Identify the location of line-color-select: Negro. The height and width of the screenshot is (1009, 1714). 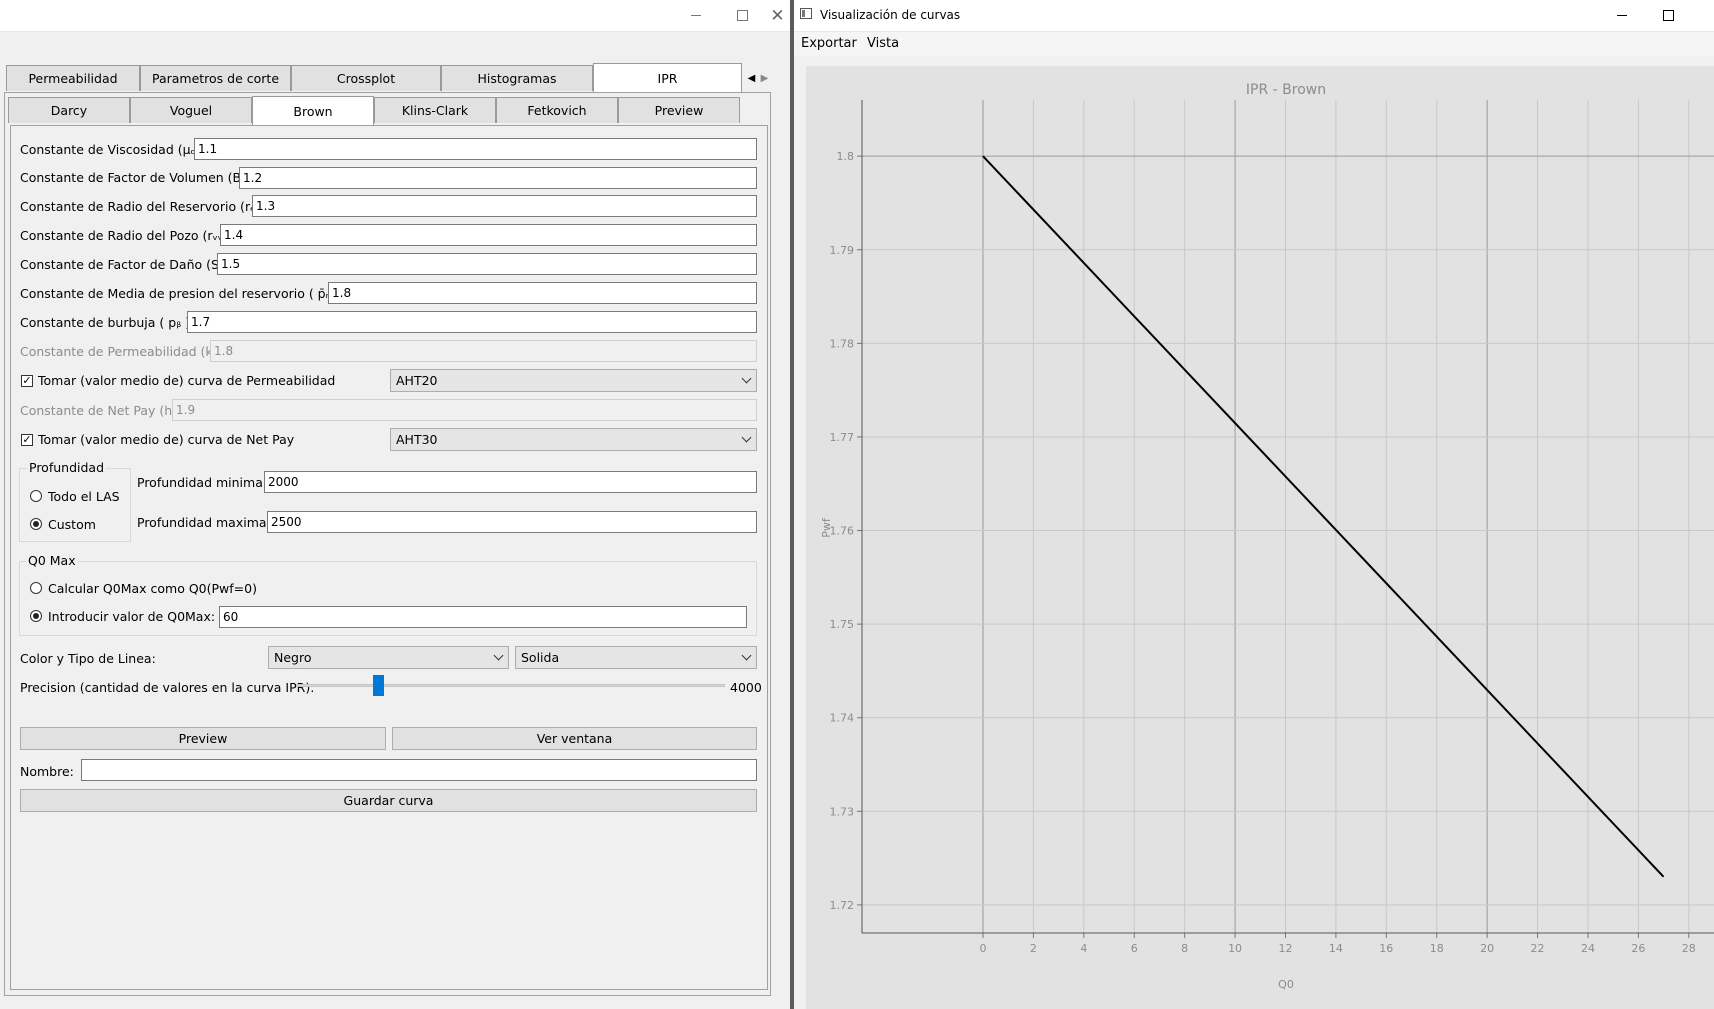
(388, 657).